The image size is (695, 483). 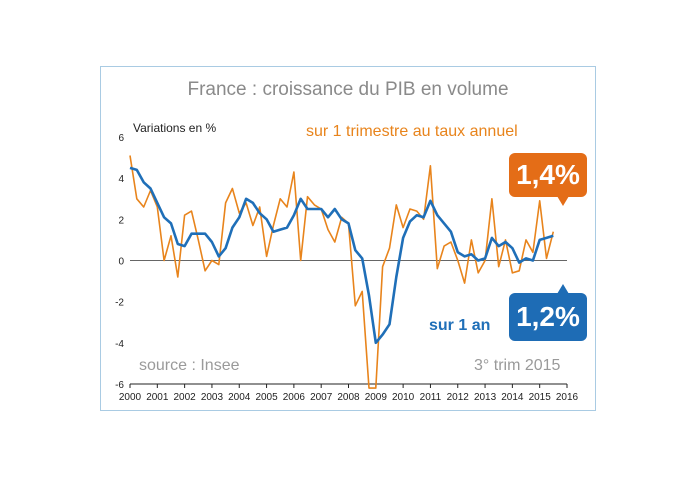 I want to click on chart-title: France : croissance du PIB en volume, so click(x=348, y=89).